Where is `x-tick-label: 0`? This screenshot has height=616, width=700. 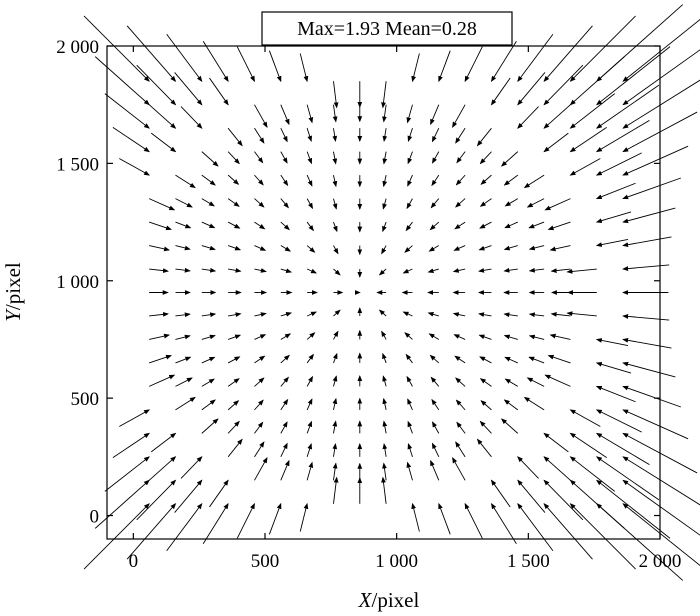
x-tick-label: 0 is located at coordinates (134, 561).